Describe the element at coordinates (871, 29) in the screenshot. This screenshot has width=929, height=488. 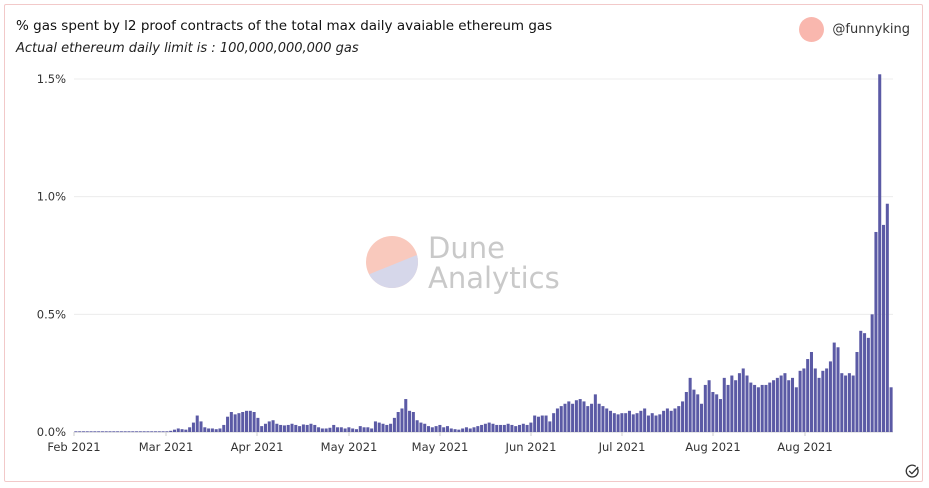
I see `author-name: @funnyking` at that location.